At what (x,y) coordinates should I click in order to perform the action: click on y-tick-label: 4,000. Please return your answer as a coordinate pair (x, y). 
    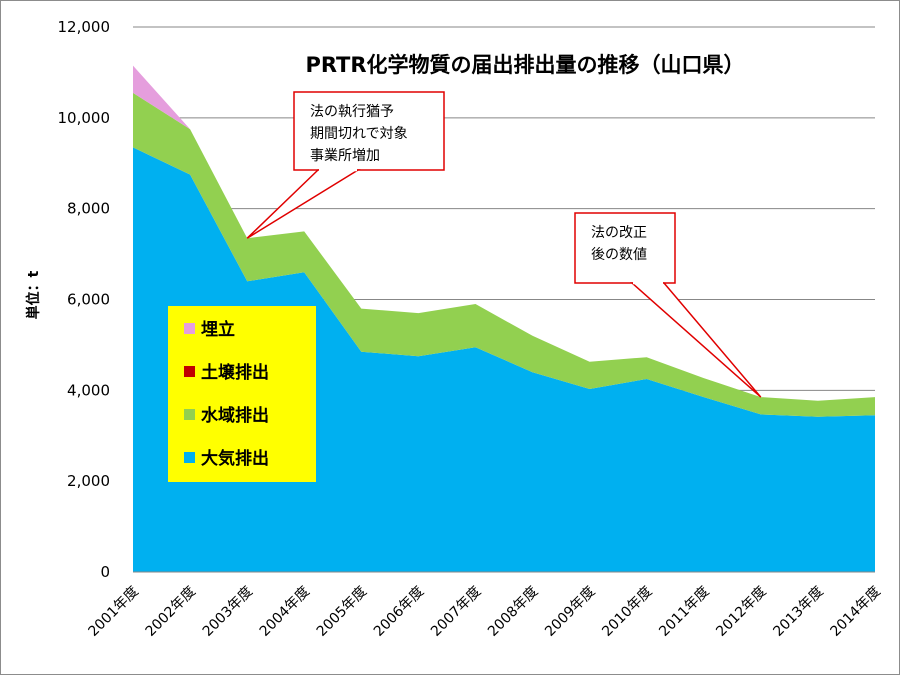
    Looking at the image, I should click on (88, 390).